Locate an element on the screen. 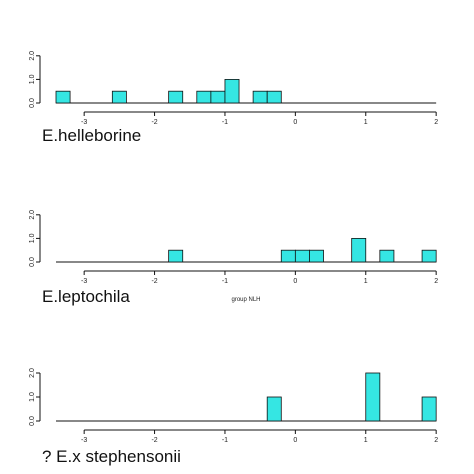 This screenshot has height=474, width=474. x-tick-label-0-3: 0 is located at coordinates (295, 122).